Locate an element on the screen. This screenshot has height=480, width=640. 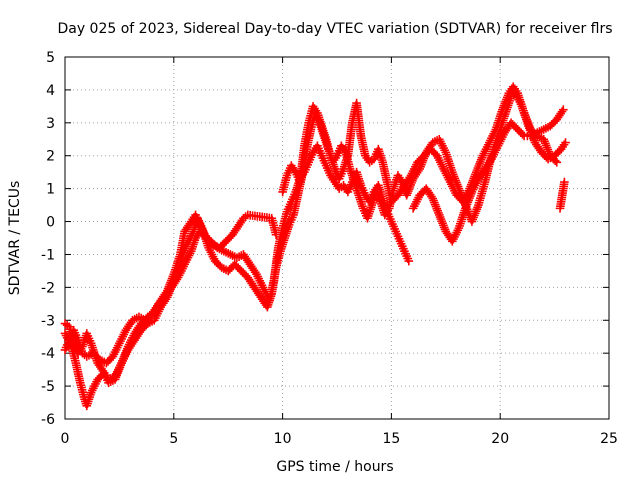
y-axis-label: SDTVAR / TECUs is located at coordinates (15, 238).